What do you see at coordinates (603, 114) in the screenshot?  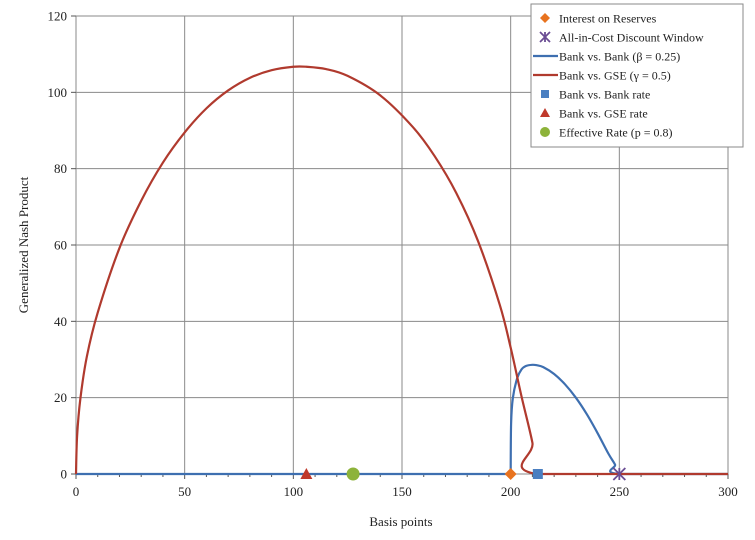 I see `legend-label: Bank vs. GSE rate` at bounding box center [603, 114].